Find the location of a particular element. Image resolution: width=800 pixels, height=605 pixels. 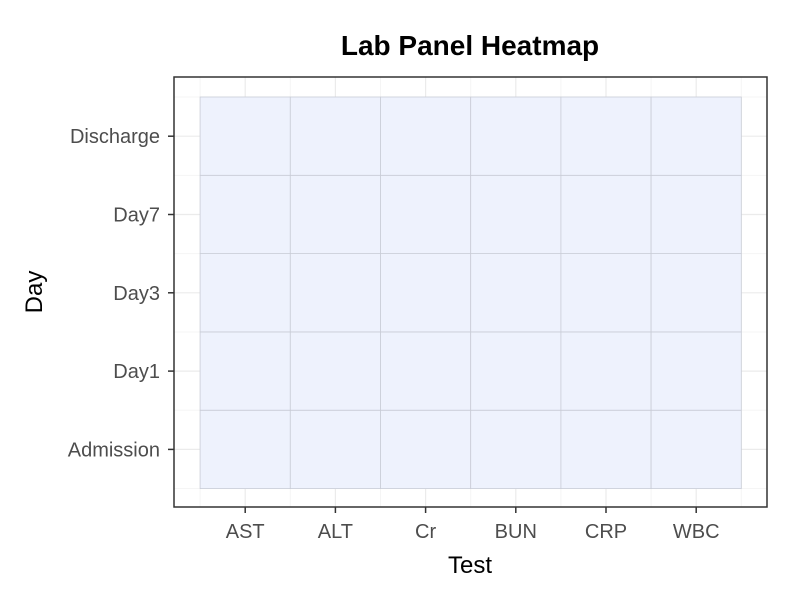

heatmap-cell-day7-cr is located at coordinates (426, 214).